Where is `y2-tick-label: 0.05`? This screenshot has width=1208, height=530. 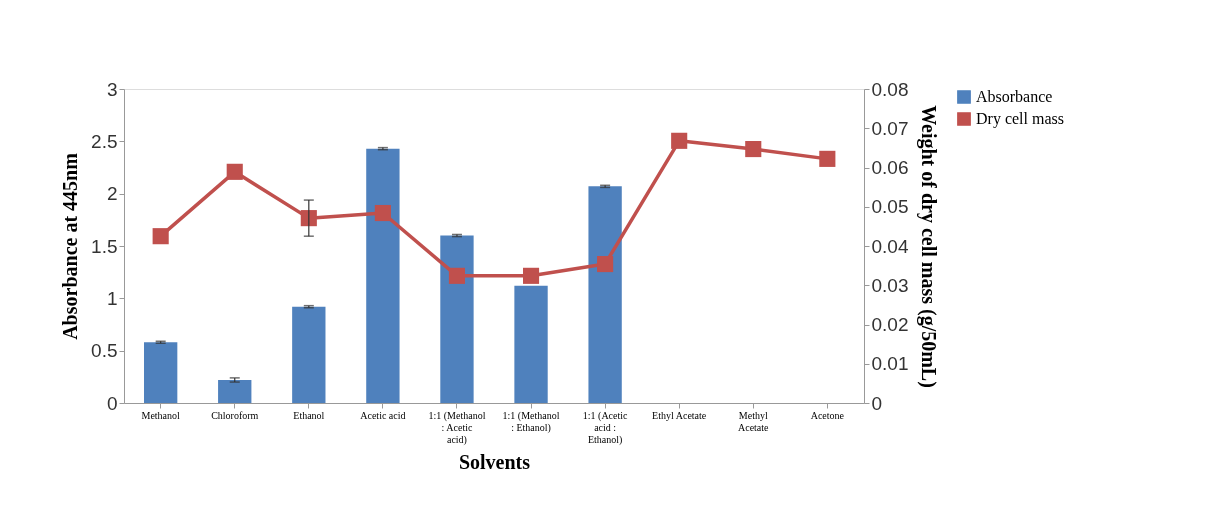 y2-tick-label: 0.05 is located at coordinates (890, 207).